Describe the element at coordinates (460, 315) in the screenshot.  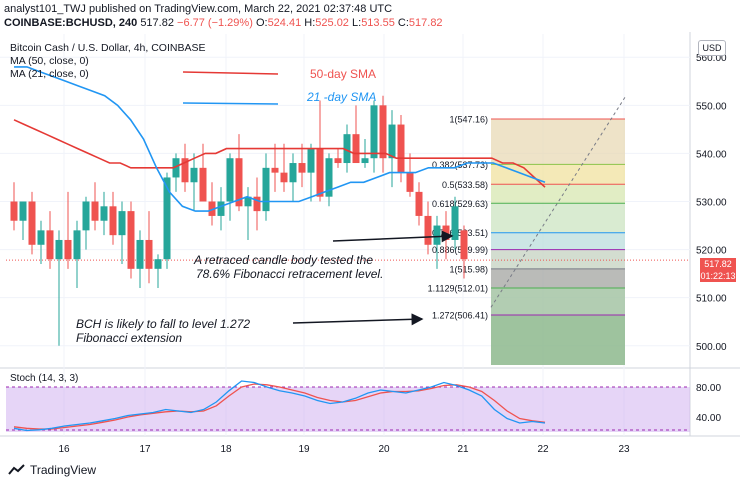
I see `fib-level-label: 1.272(506.41)` at that location.